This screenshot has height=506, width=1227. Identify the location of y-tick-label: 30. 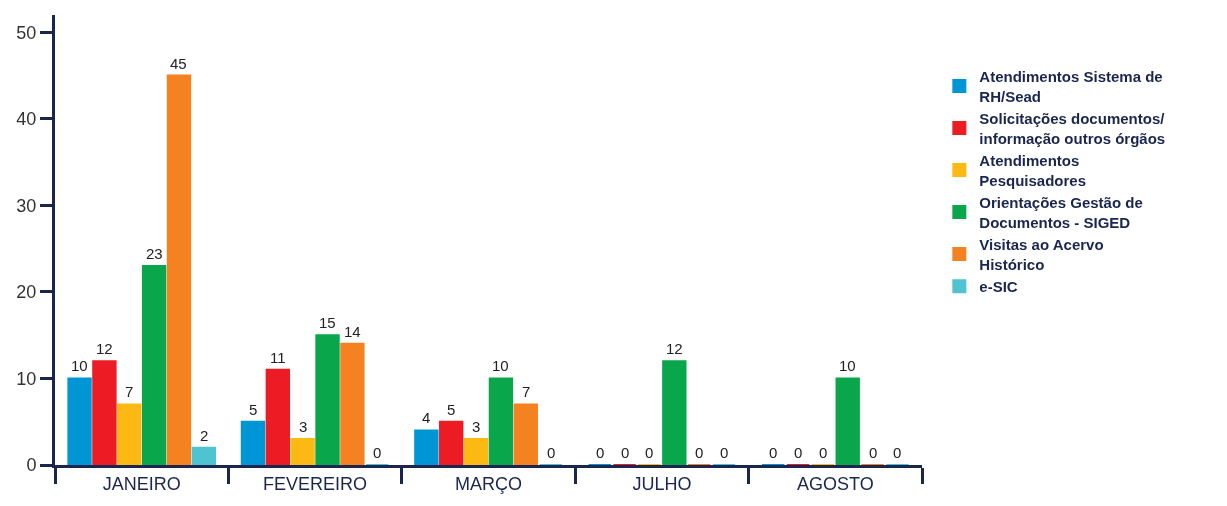
(26, 205).